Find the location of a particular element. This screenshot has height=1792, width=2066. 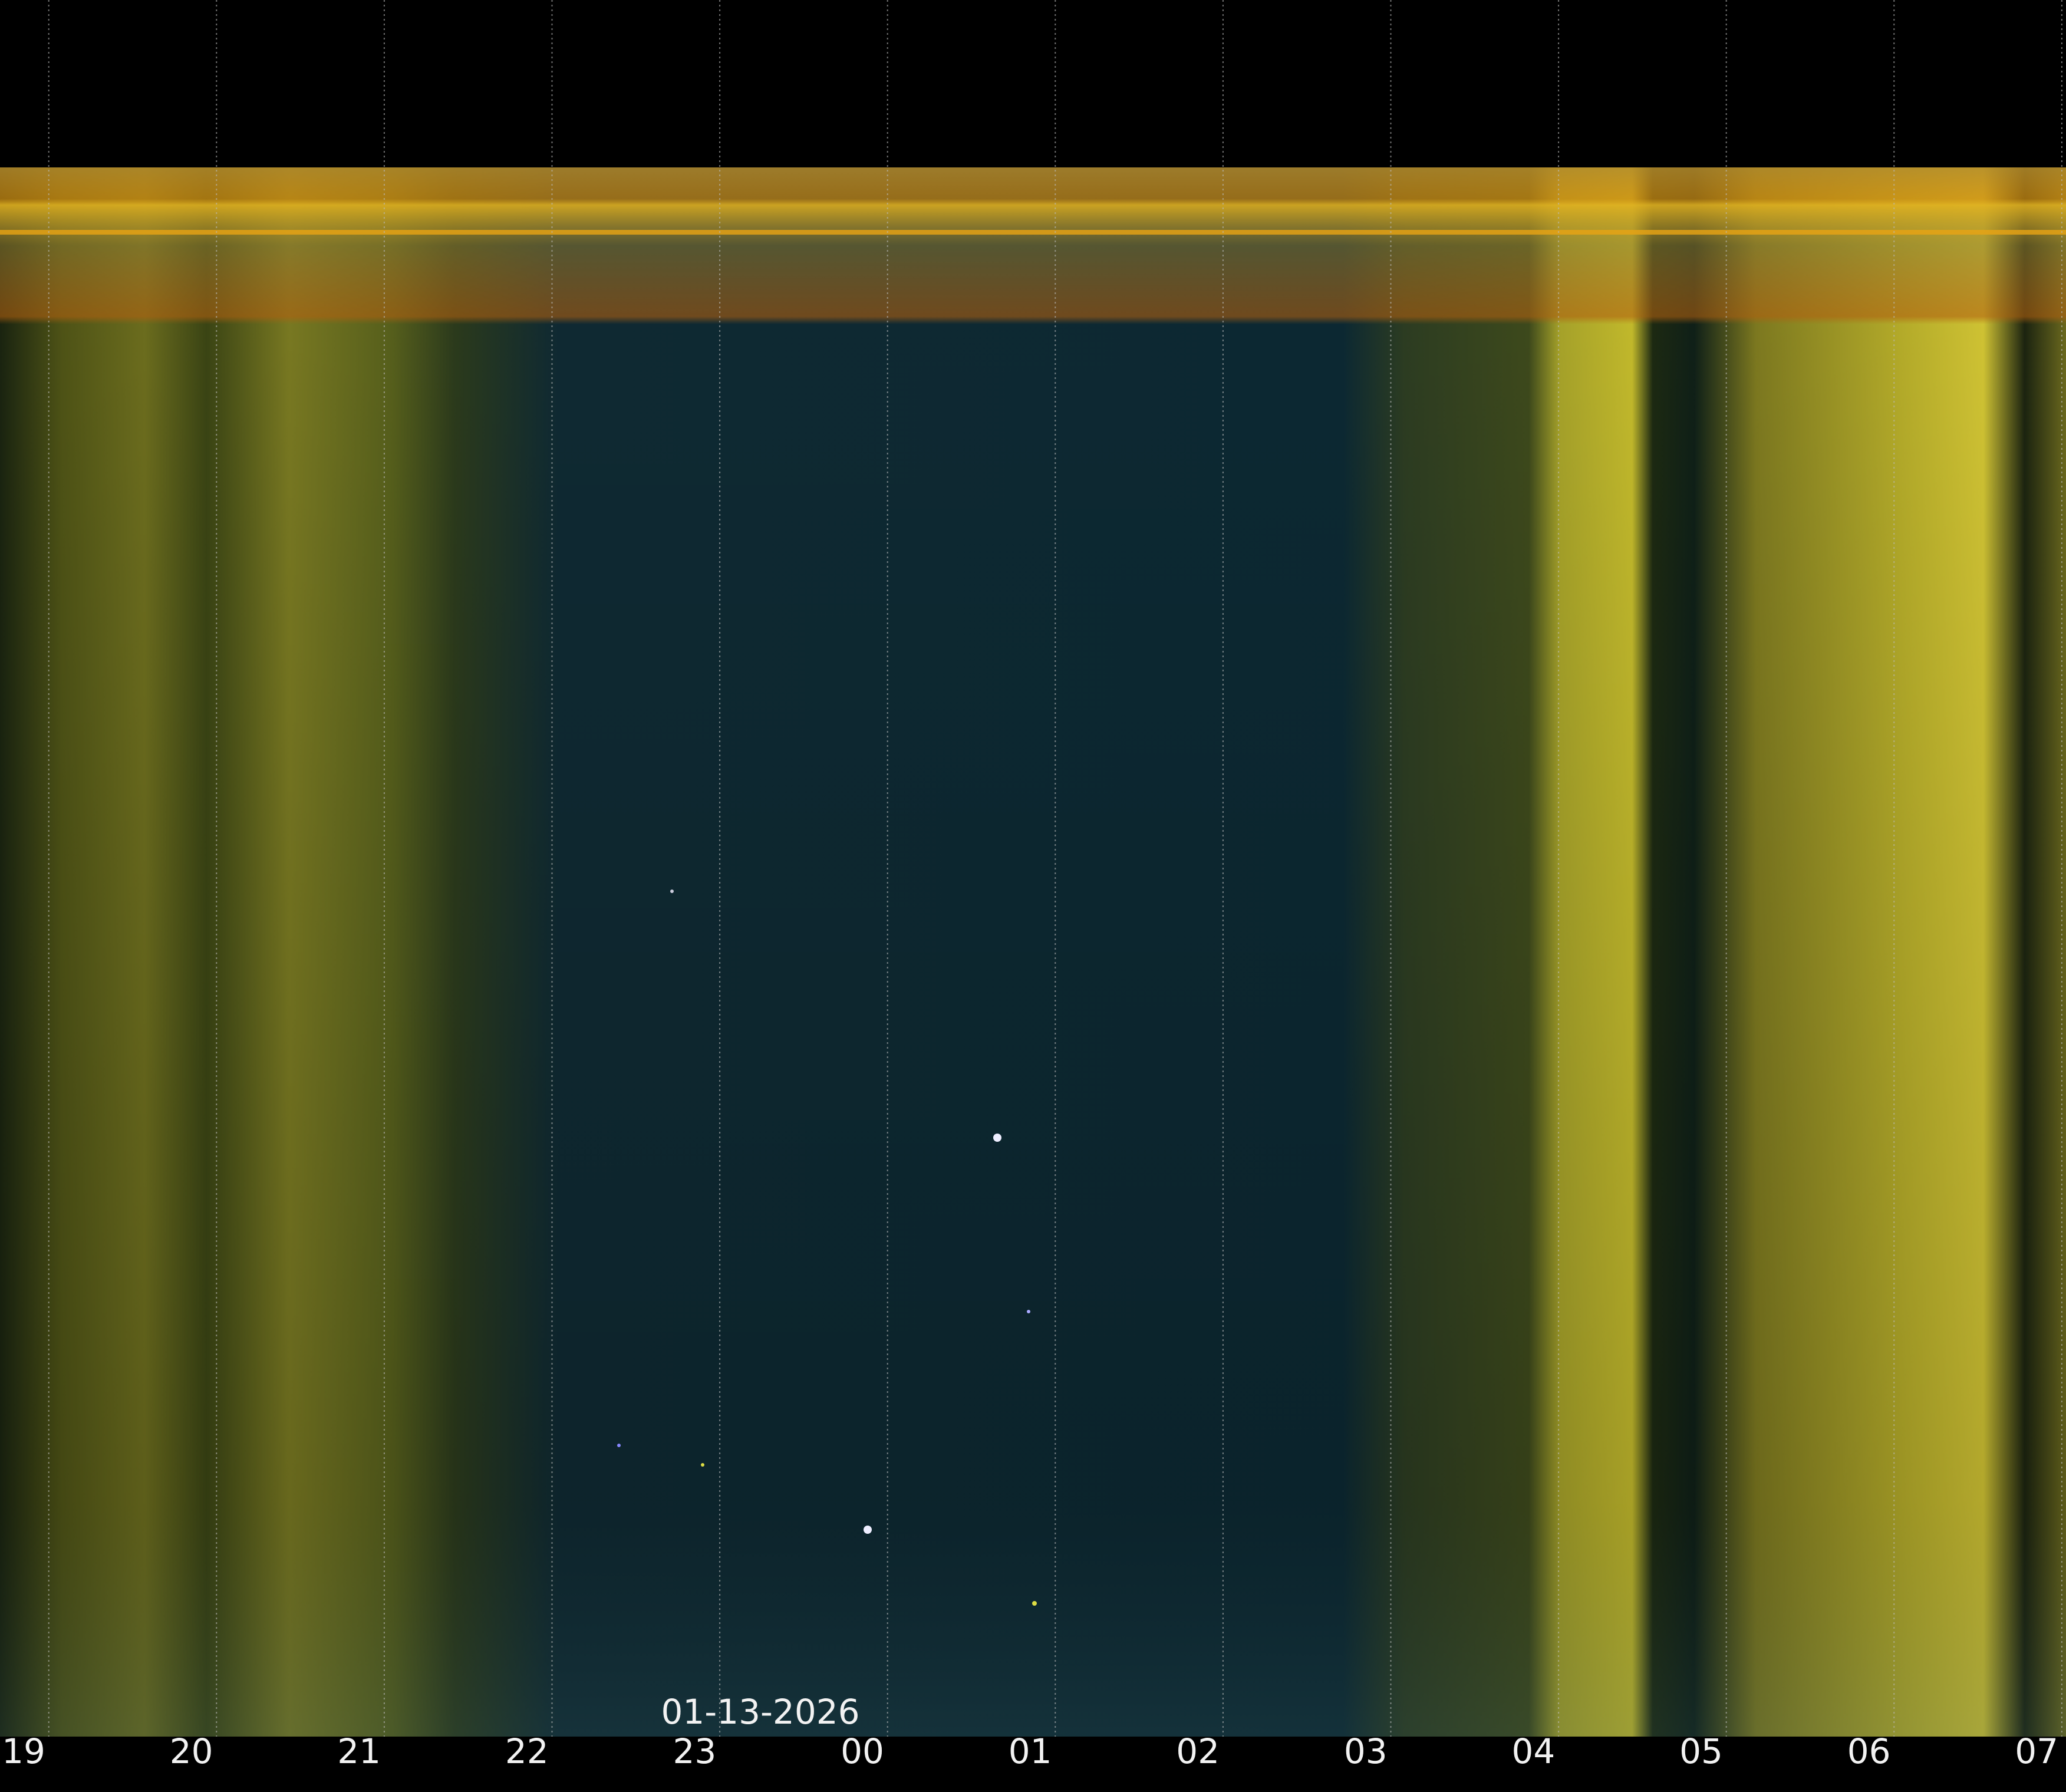

hour-label: 01 is located at coordinates (1030, 1751).